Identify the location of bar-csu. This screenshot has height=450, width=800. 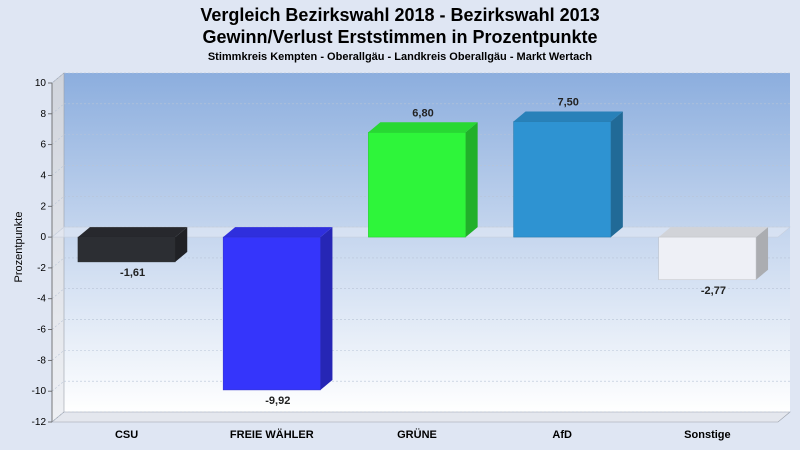
(132, 245).